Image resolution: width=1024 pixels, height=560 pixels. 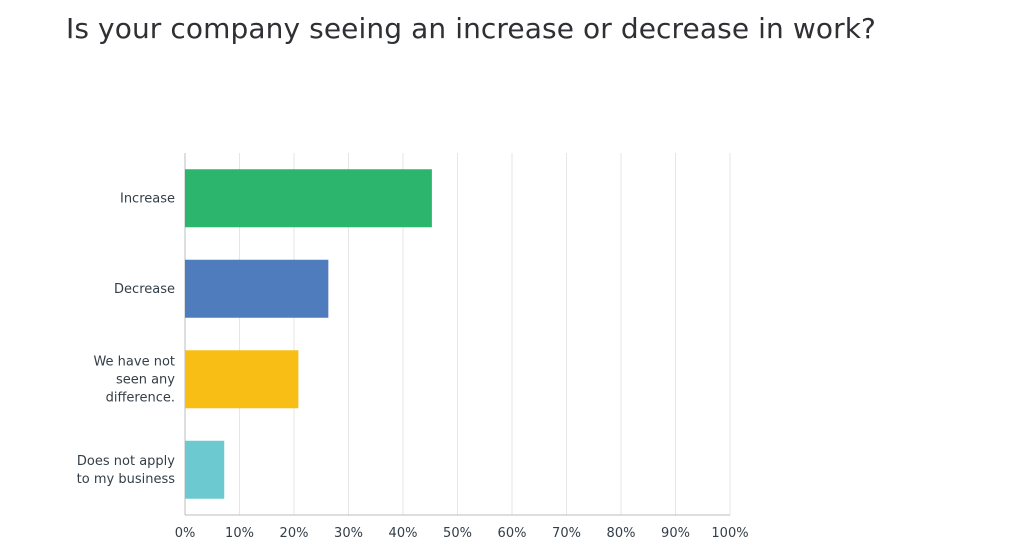 I want to click on x-tick-label: 80%, so click(x=621, y=533).